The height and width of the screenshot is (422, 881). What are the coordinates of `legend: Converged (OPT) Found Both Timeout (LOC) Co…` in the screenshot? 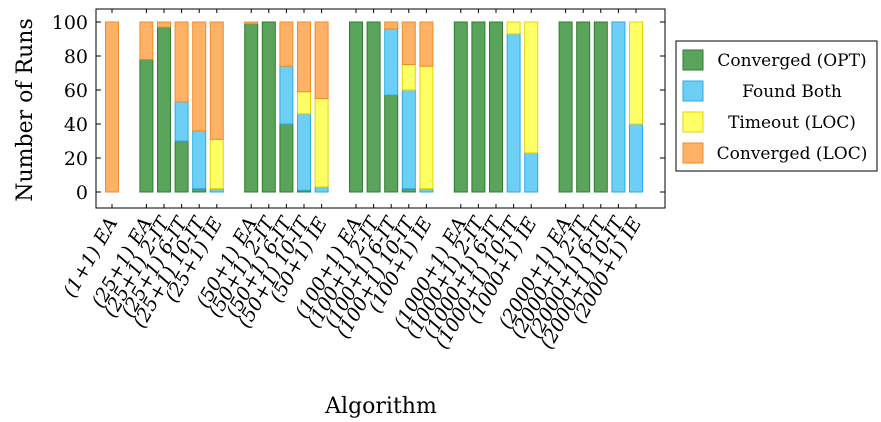 It's located at (776, 106).